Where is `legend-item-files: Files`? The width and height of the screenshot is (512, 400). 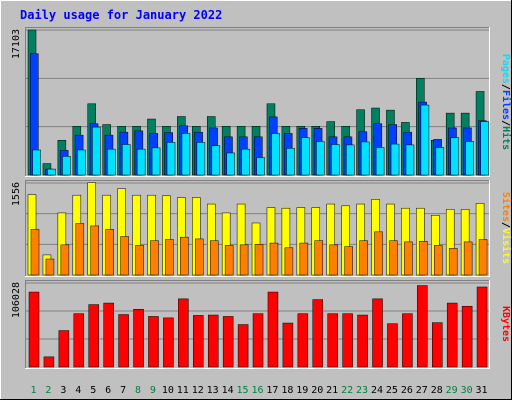 legend-item-files: Files is located at coordinates (506, 105).